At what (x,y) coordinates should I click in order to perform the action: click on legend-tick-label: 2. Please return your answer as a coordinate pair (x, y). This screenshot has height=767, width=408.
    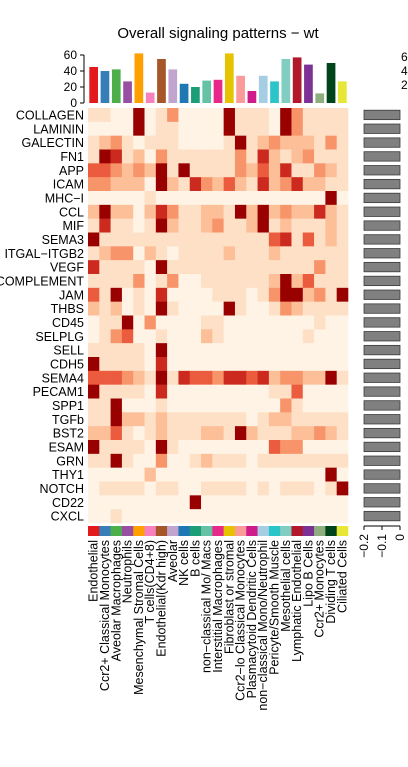
    Looking at the image, I should click on (404, 85).